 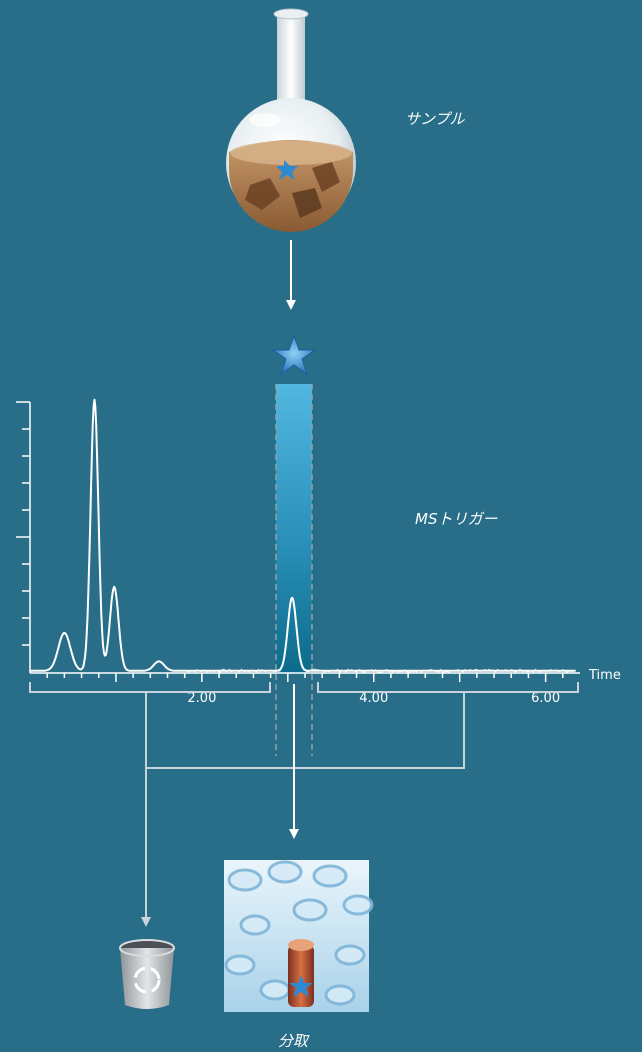 What do you see at coordinates (604, 675) in the screenshot?
I see `x-axis-label: Time` at bounding box center [604, 675].